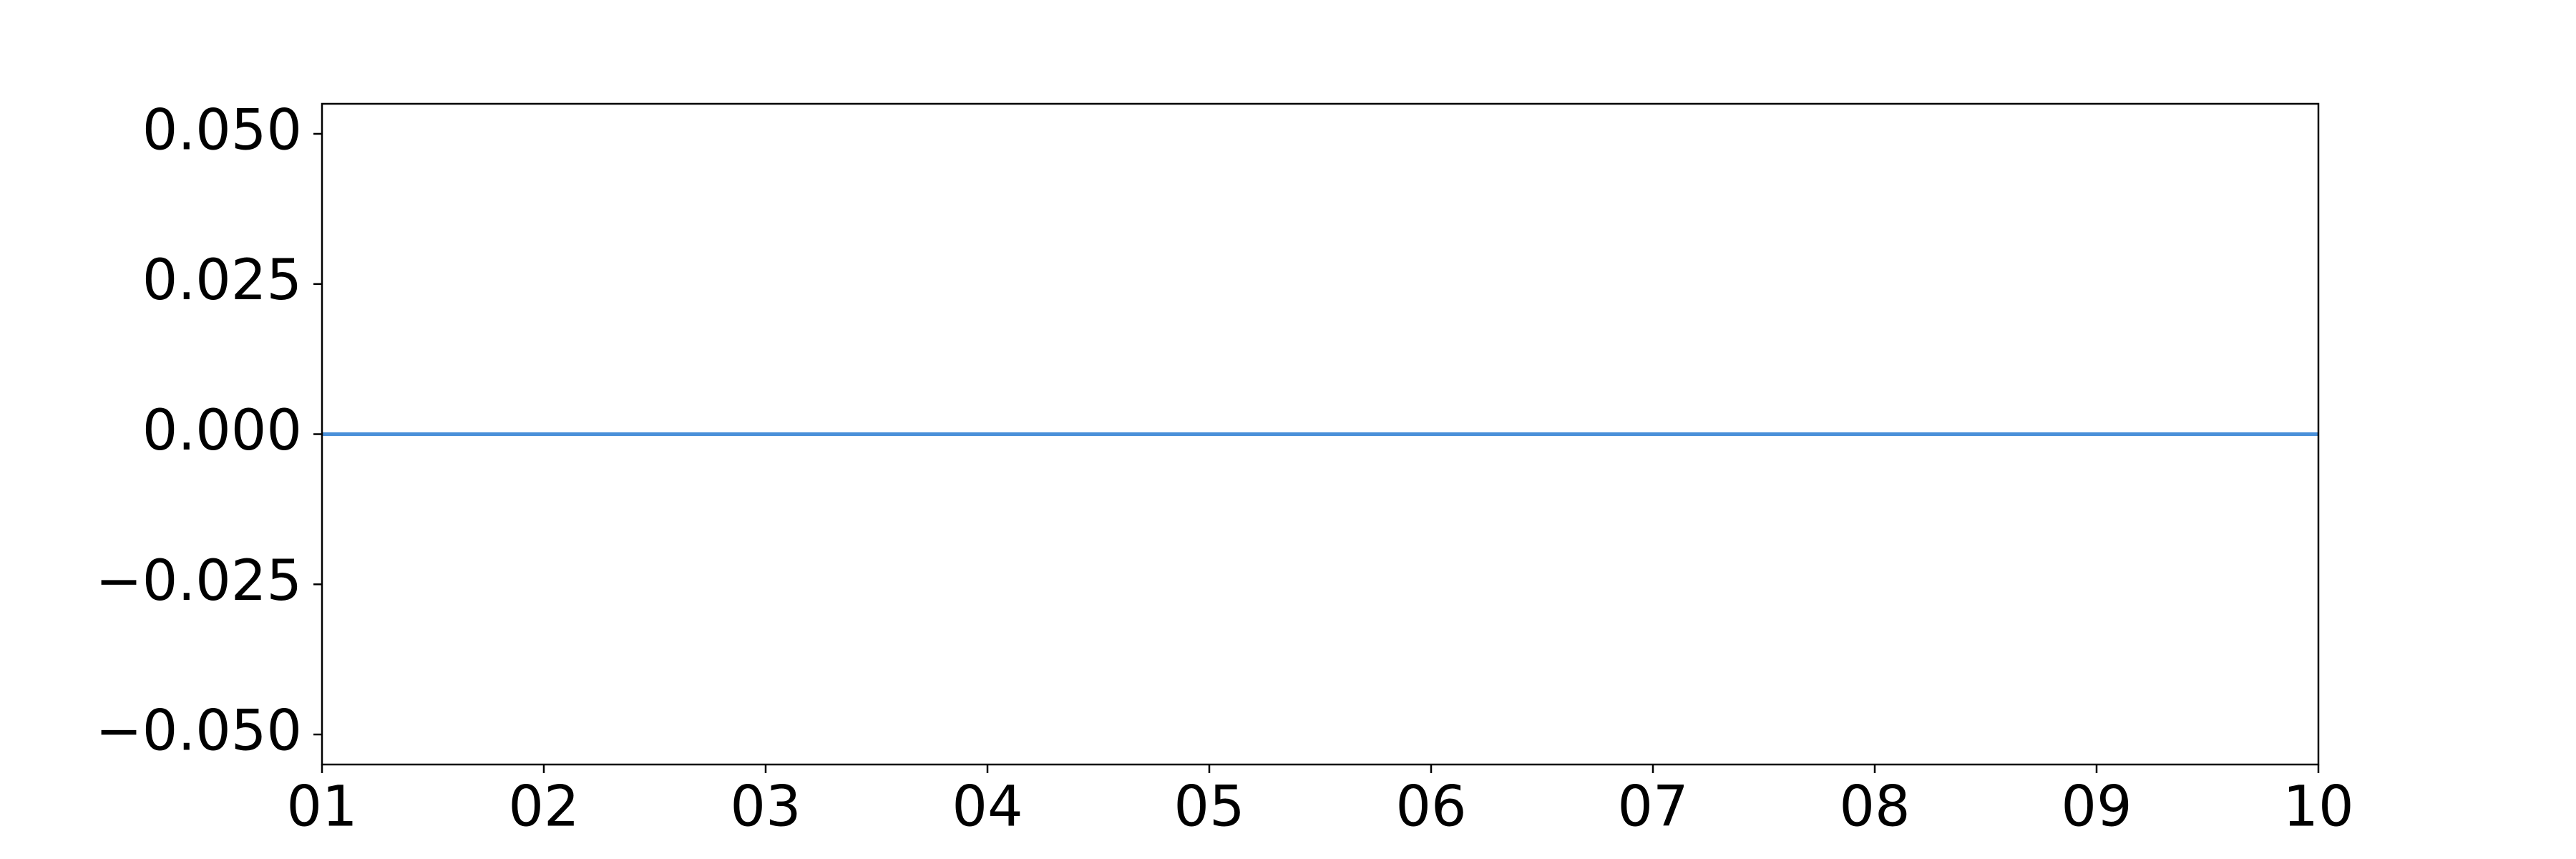  What do you see at coordinates (2096, 807) in the screenshot?
I see `x-tick-label: 09` at bounding box center [2096, 807].